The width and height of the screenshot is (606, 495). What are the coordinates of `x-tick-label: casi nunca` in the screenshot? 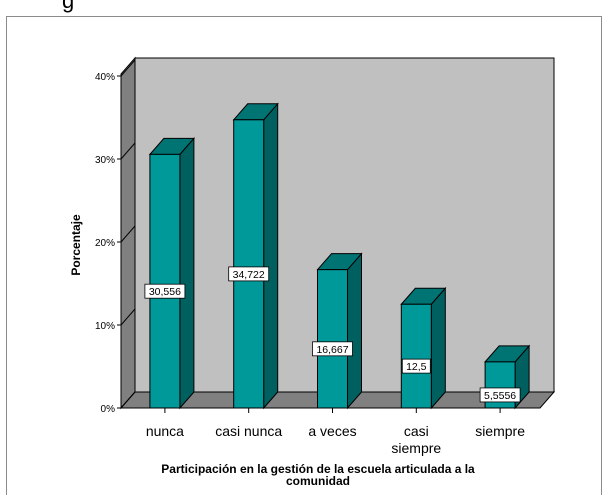 It's located at (248, 431).